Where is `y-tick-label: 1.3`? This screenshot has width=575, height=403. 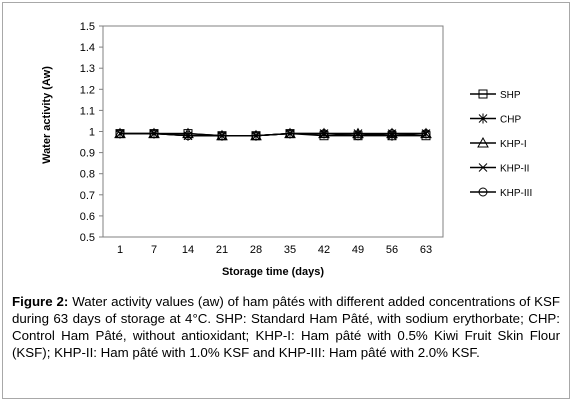
y-tick-label: 1.3 is located at coordinates (87, 69).